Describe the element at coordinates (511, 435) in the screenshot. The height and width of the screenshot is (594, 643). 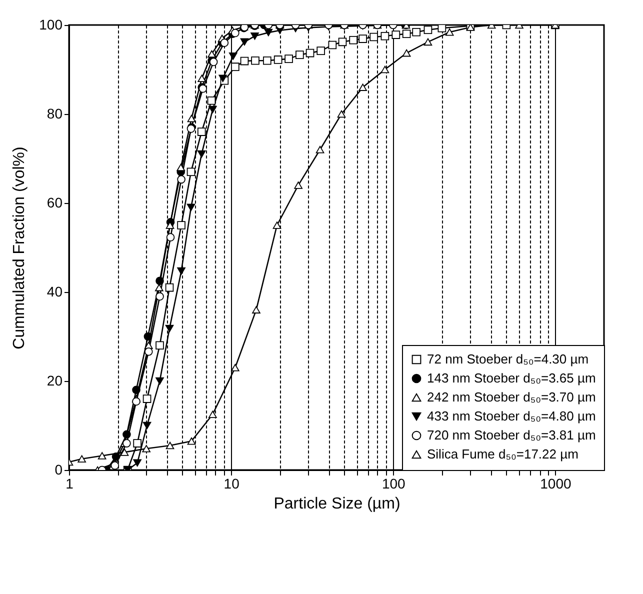
I see `legend-label: 720 nm Stoeber d₅₀=3.81 µm` at that location.